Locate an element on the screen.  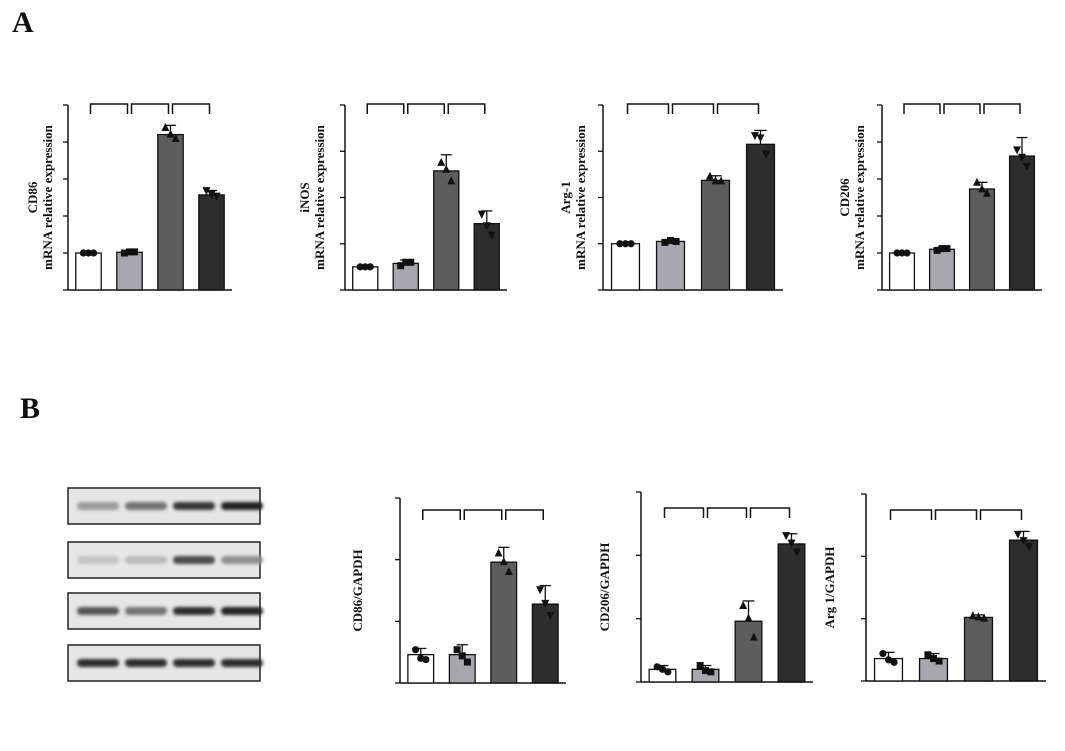
y-axis-label: Arg-1mRNA relative expression is located at coordinates (573, 196).